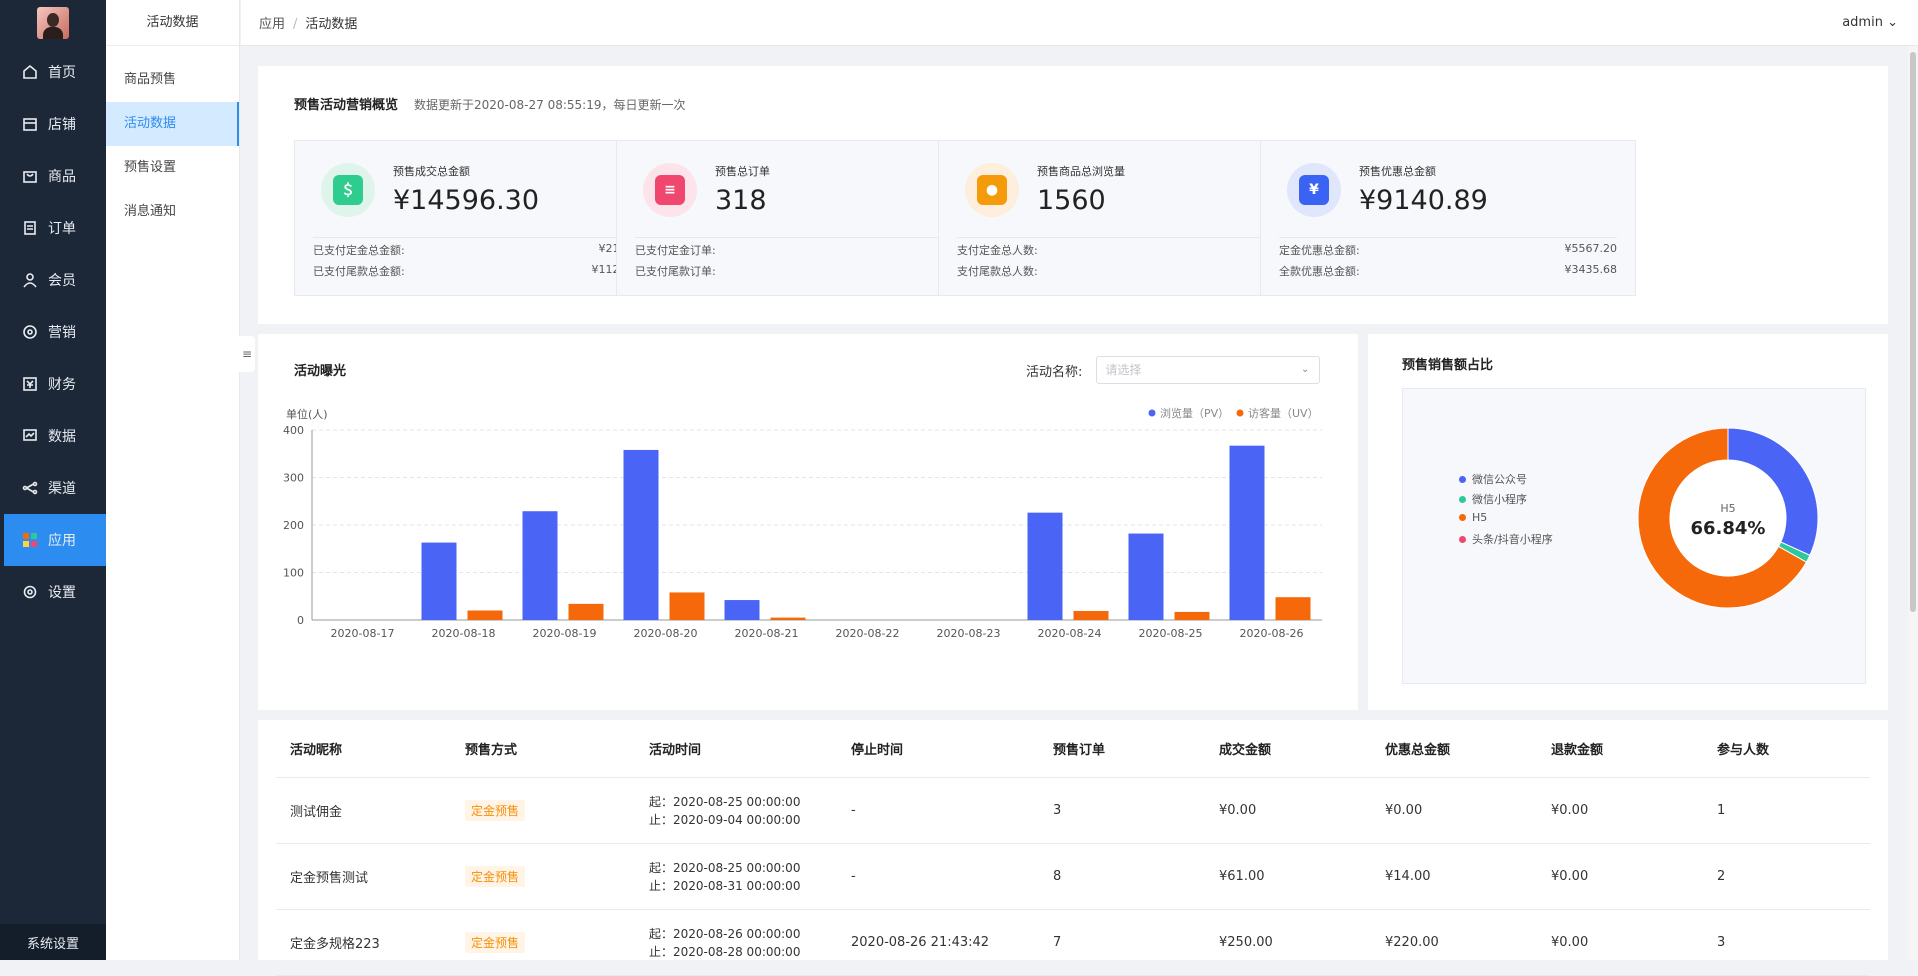 The image size is (1918, 976). What do you see at coordinates (1171, 633) in the screenshot?
I see `x-tick-label: 2020-08-25` at bounding box center [1171, 633].